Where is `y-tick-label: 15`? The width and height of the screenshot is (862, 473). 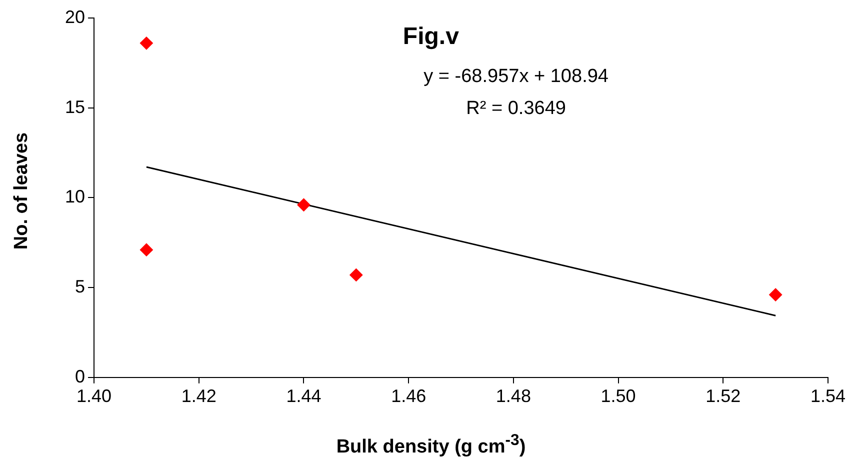 y-tick-label: 15 is located at coordinates (75, 106).